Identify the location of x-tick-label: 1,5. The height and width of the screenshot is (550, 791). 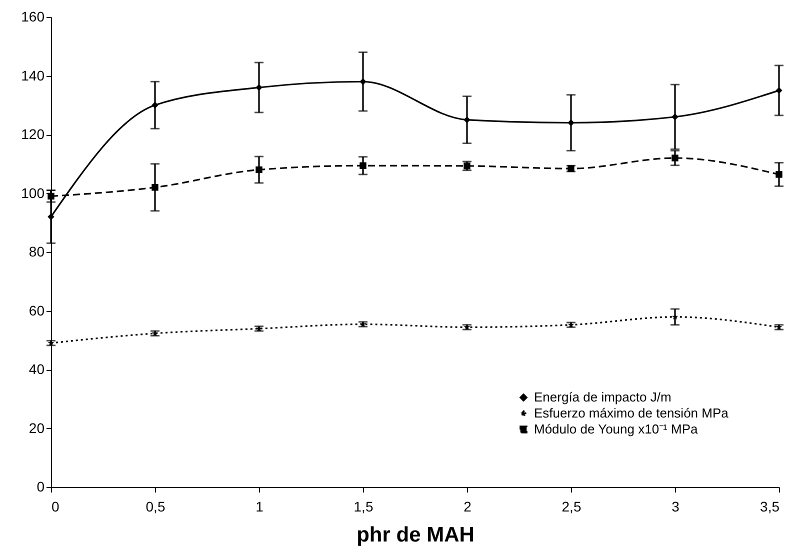
(364, 506).